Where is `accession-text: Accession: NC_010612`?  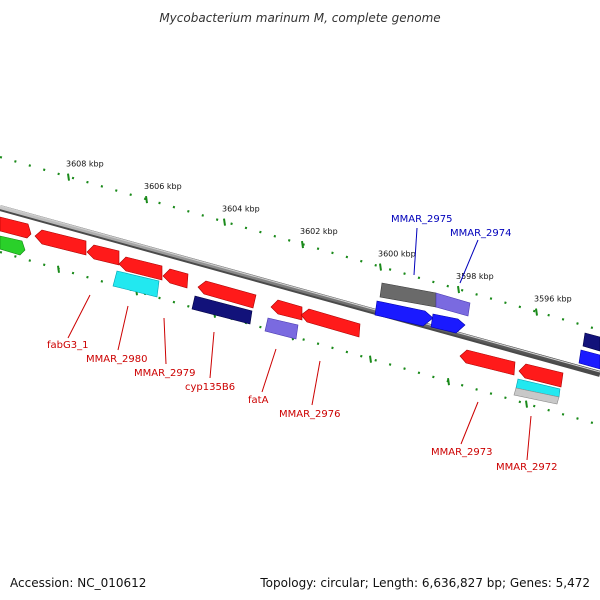 accession-text: Accession: NC_010612 is located at coordinates (78, 583).